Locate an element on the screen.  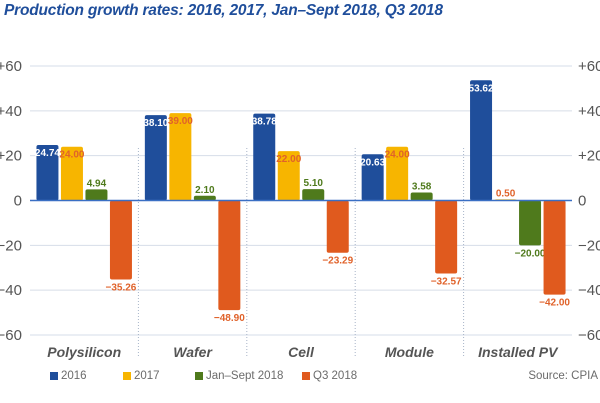
y-tick-label-right: −20 is located at coordinates (589, 245).